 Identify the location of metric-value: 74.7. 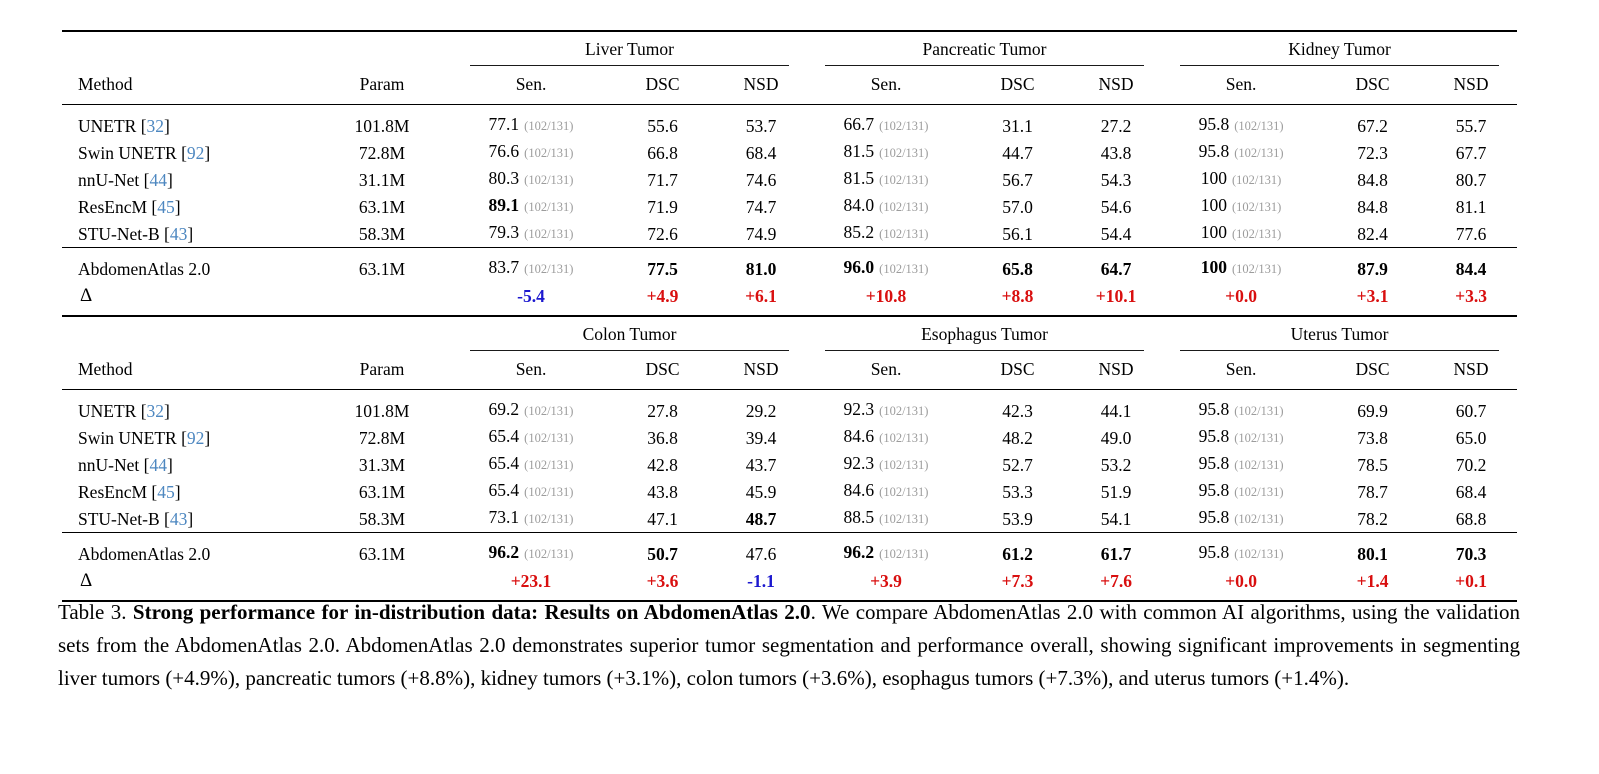
(761, 207).